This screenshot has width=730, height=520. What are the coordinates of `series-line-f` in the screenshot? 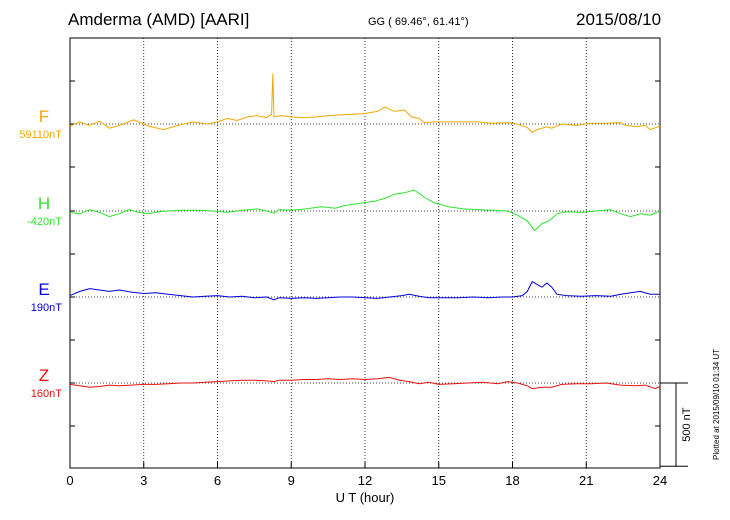 It's located at (365, 103).